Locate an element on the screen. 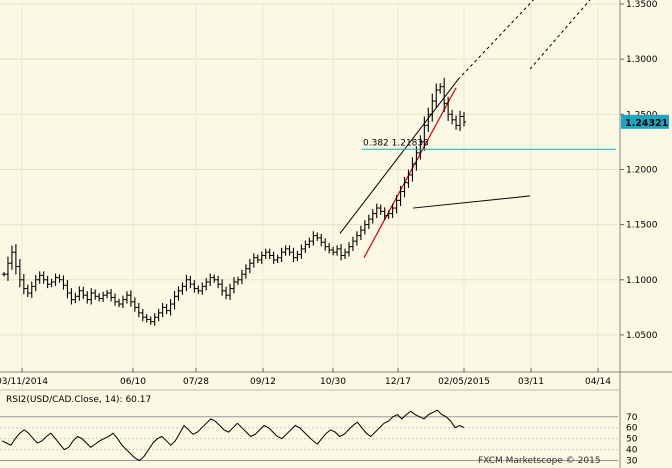 The image size is (672, 468). projection-lower-line is located at coordinates (560, 35).